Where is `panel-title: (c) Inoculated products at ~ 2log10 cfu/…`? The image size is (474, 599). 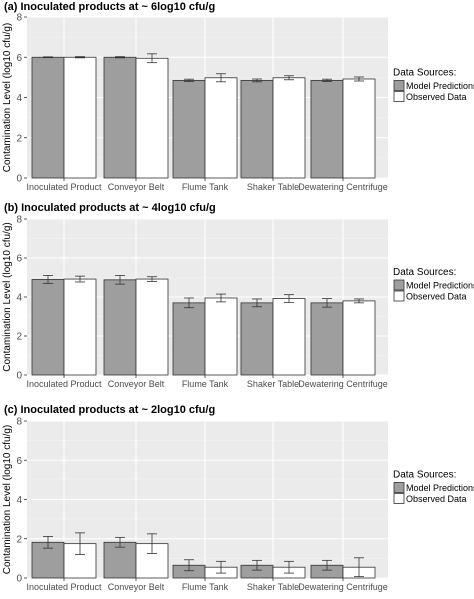 panel-title: (c) Inoculated products at ~ 2log10 cfu/… is located at coordinates (109, 410).